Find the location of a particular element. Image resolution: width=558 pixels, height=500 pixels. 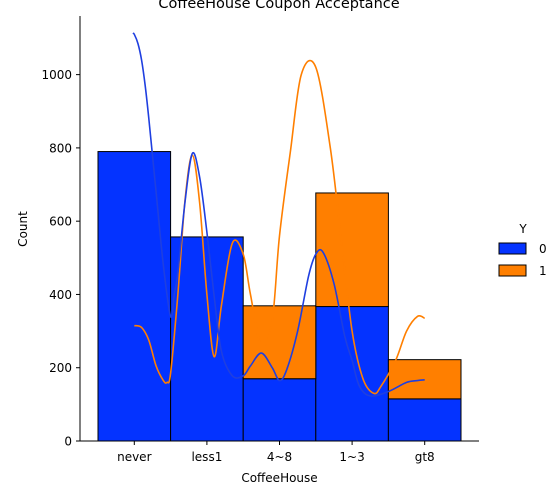

legend-label-0: 0 is located at coordinates (543, 249).